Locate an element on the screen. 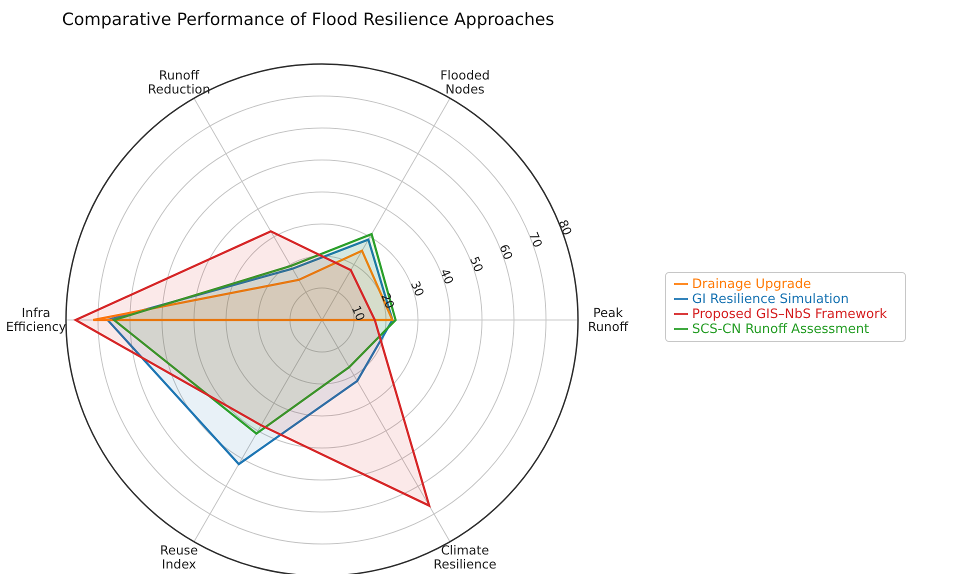 Image resolution: width=967 pixels, height=574 pixels. spoke-label: Runoff Reduction is located at coordinates (179, 82).